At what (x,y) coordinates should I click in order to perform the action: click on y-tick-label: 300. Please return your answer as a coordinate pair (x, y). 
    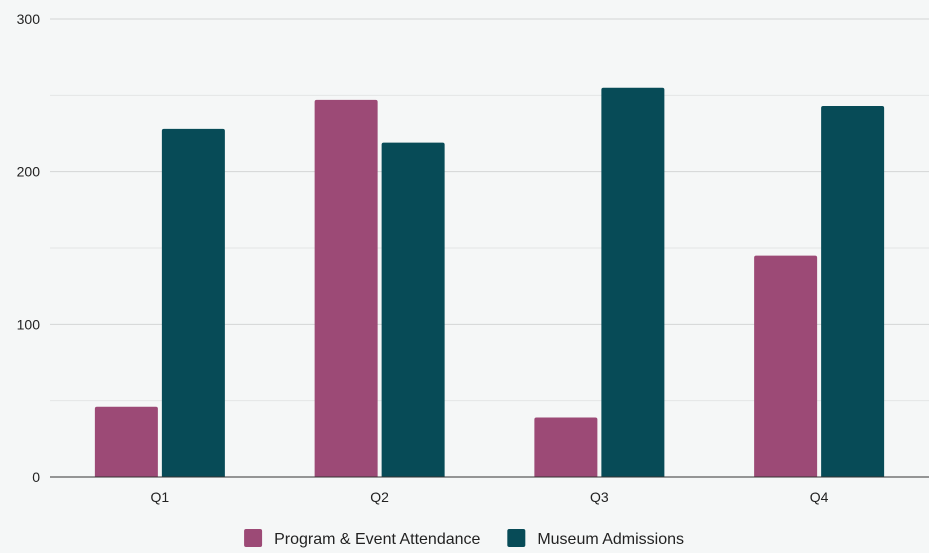
    Looking at the image, I should click on (29, 19).